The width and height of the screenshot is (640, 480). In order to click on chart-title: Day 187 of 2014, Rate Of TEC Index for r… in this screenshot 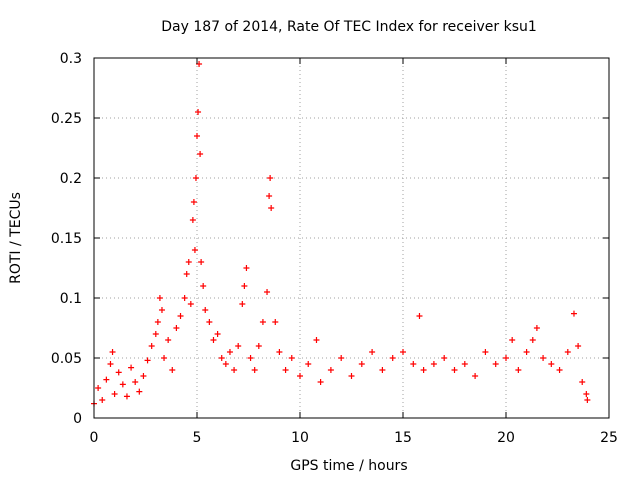, I will do `click(349, 27)`.